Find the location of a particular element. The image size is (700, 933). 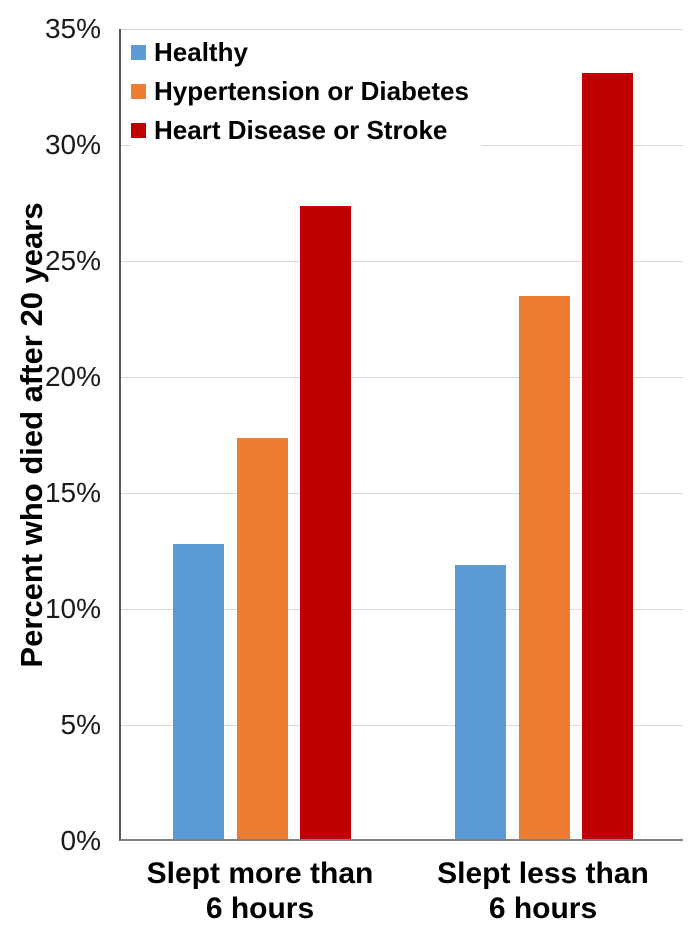

y-tick-label: 25% is located at coordinates (72, 260).